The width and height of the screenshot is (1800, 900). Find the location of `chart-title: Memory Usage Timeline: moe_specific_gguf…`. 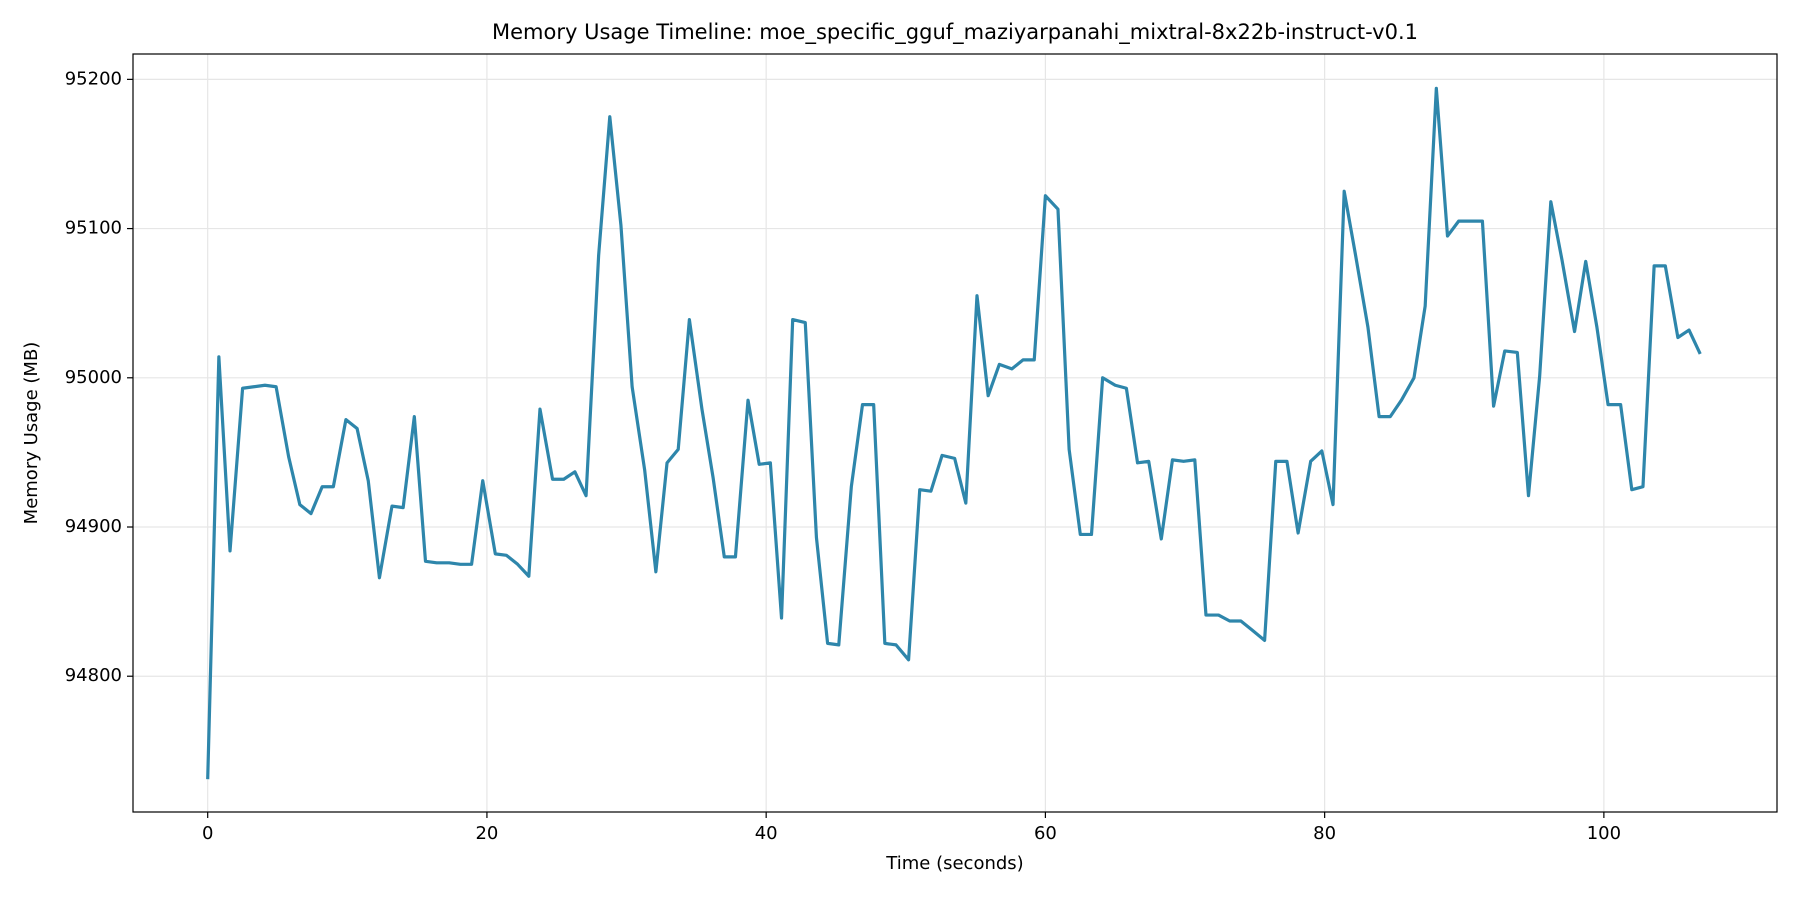

chart-title: Memory Usage Timeline: moe_specific_gguf… is located at coordinates (955, 32).